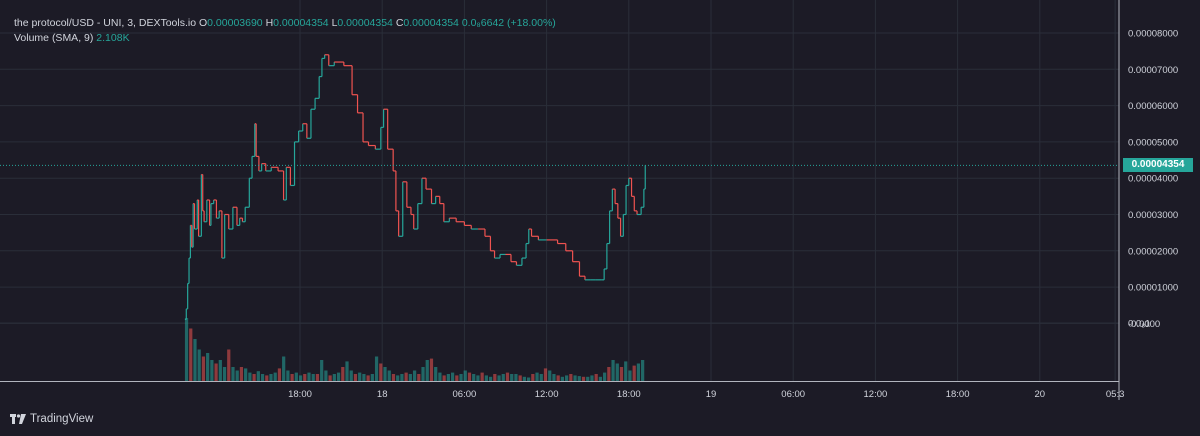 The width and height of the screenshot is (1200, 436). I want to click on y-tick-label: 0.00008000, so click(1153, 34).